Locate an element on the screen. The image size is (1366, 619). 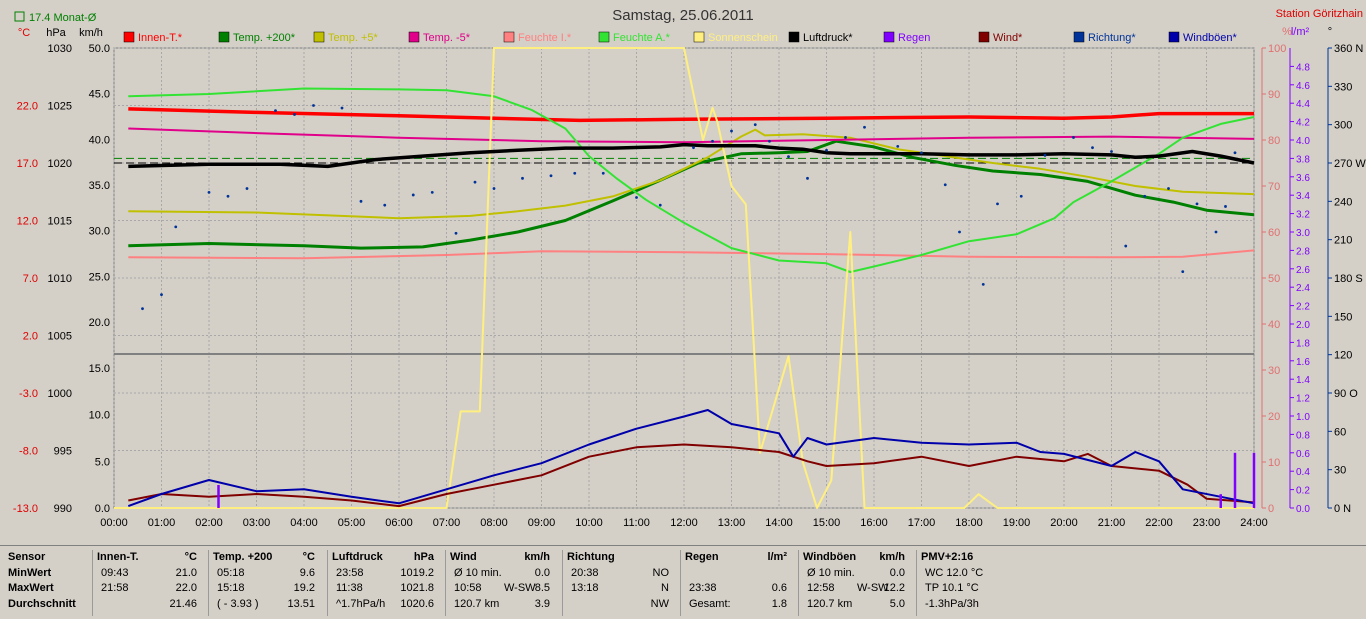
stats-column: Sensor MinWert MaxWert Durchschnitt is located at coordinates (49, 583).